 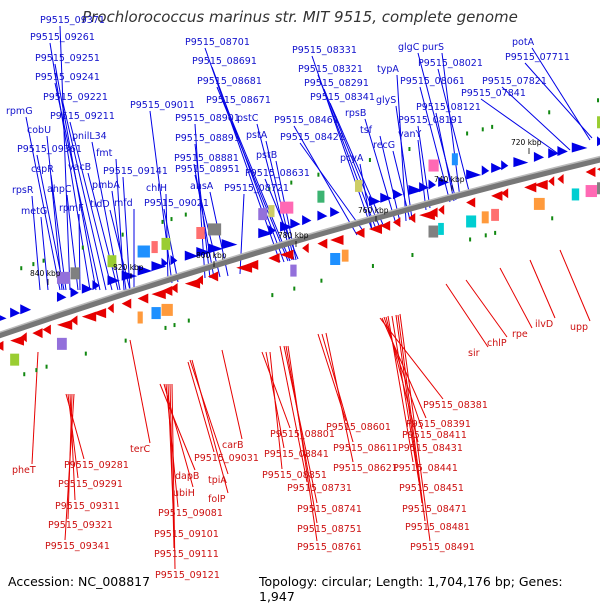 I want to click on forward-gene-label: P9515_08671, so click(x=238, y=100).